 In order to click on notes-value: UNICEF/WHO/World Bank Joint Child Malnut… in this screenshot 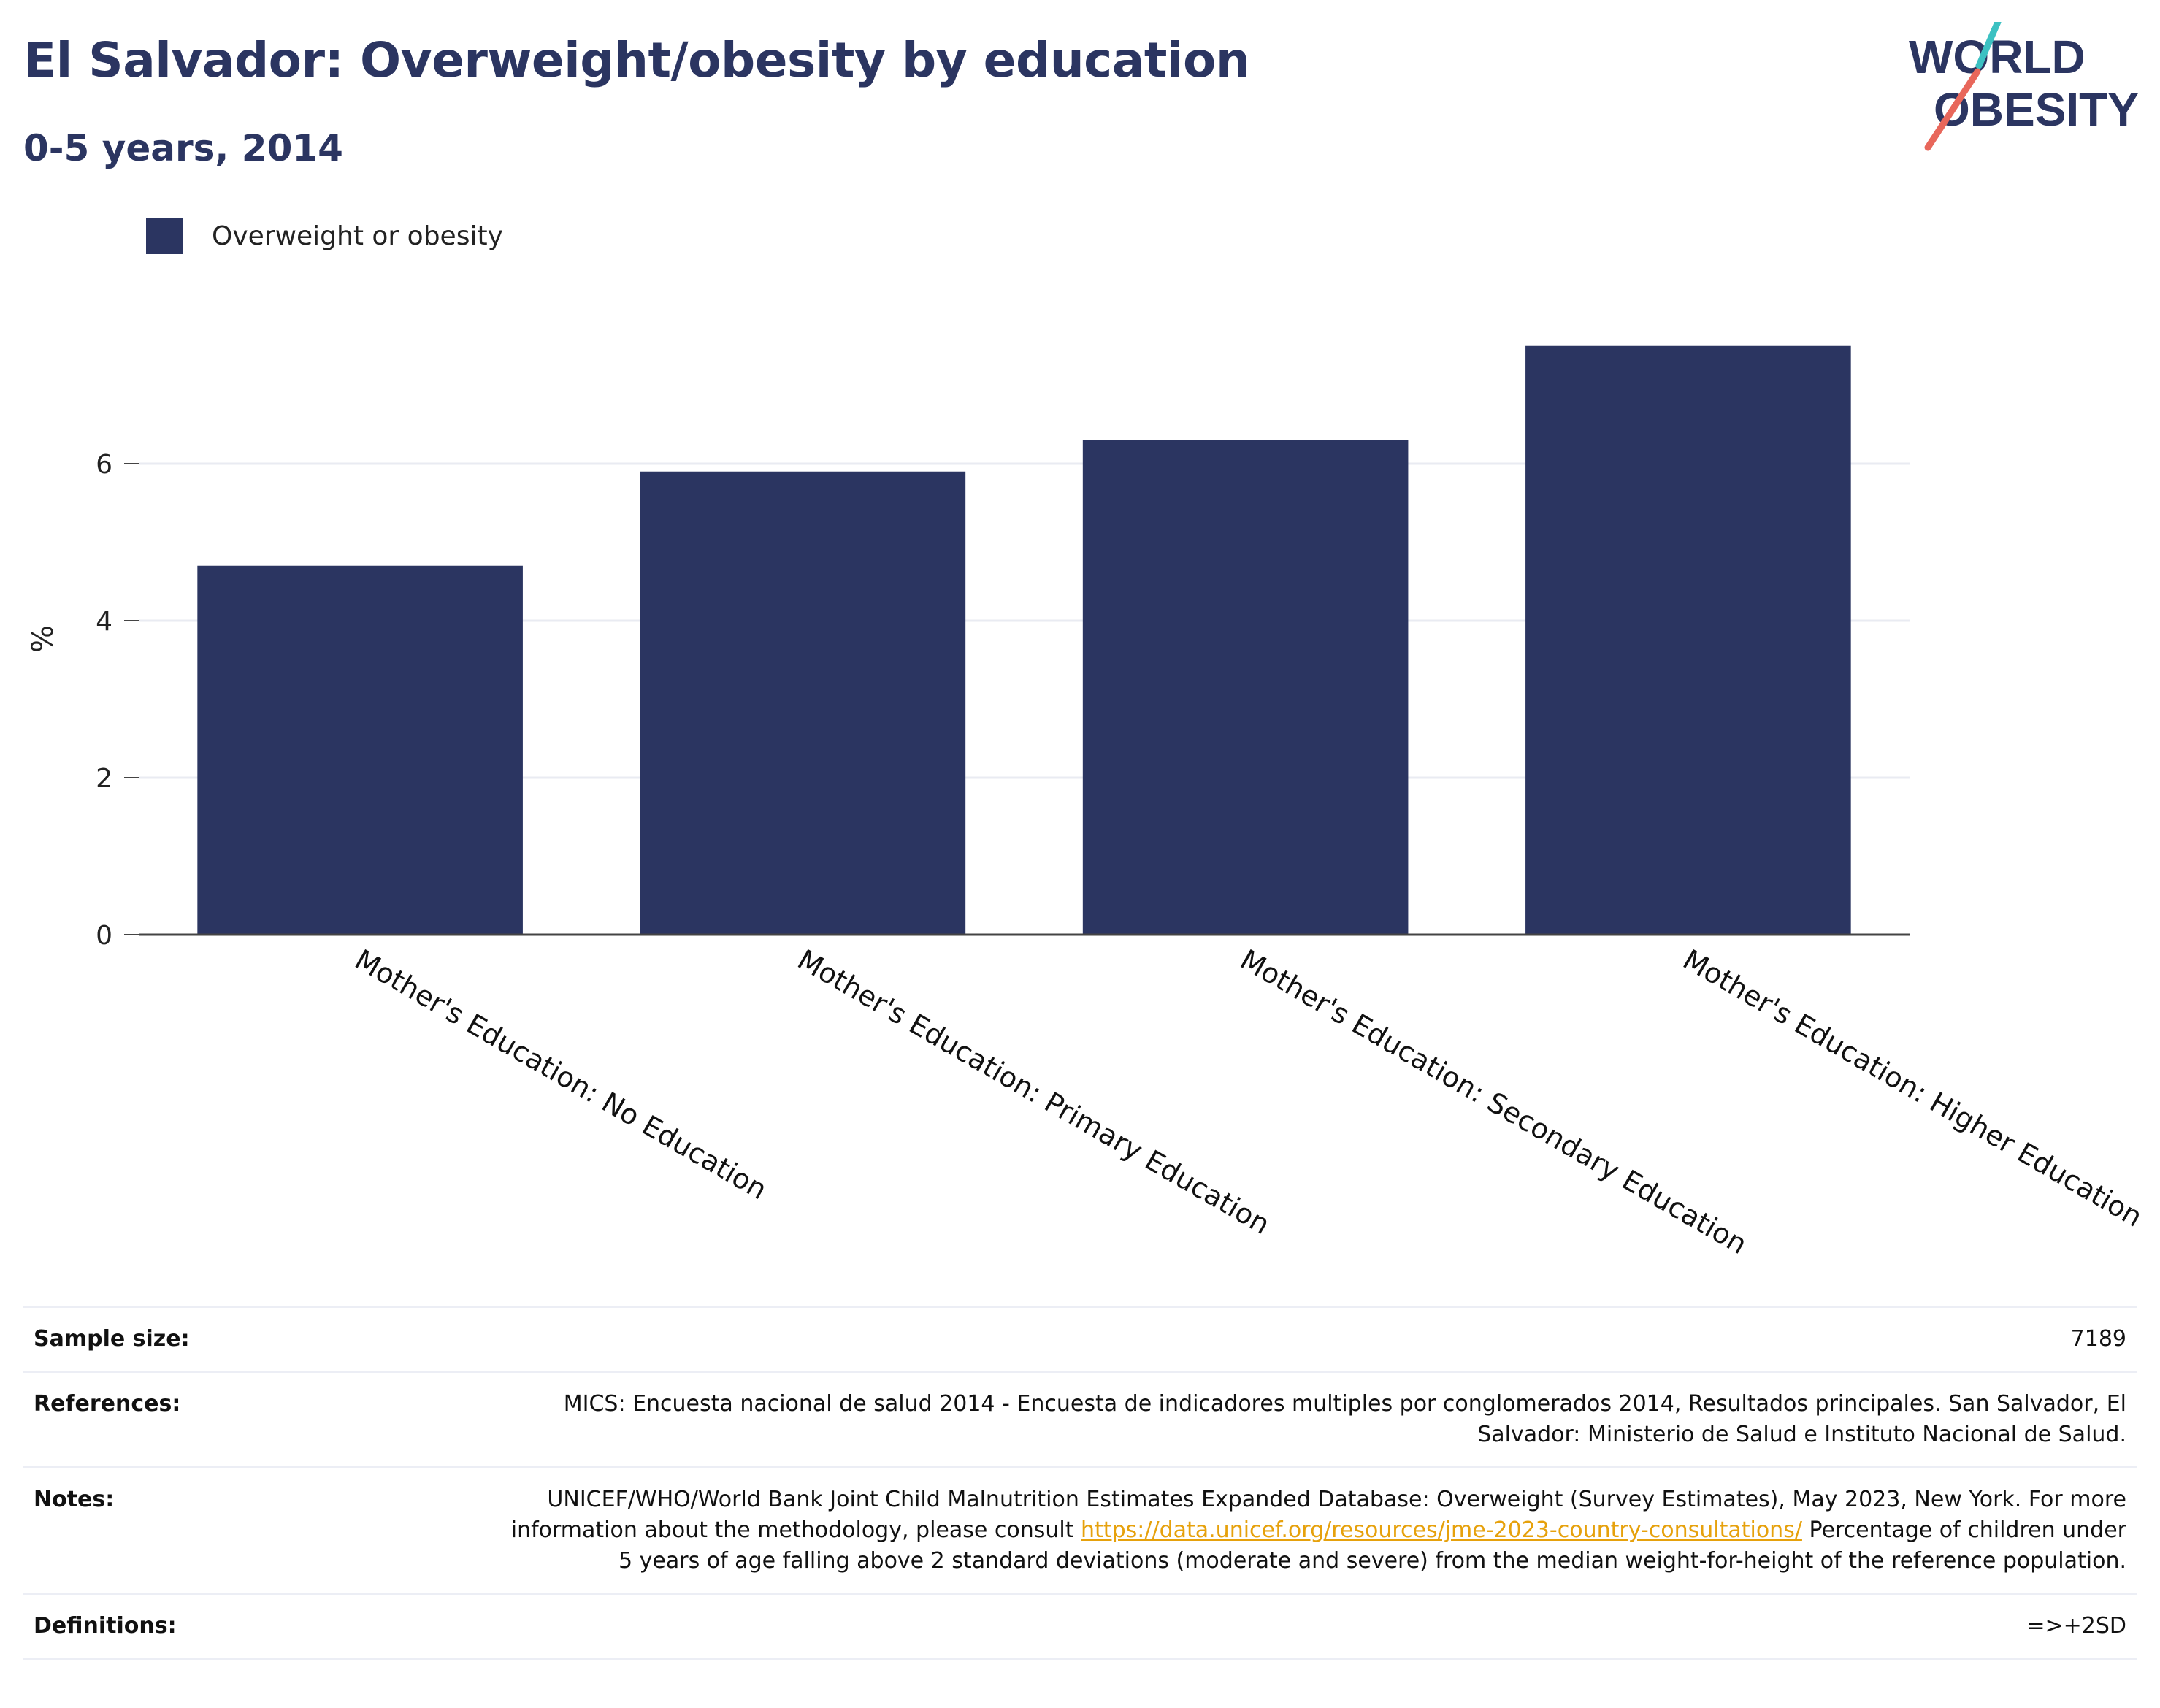, I will do `click(1309, 1531)`.